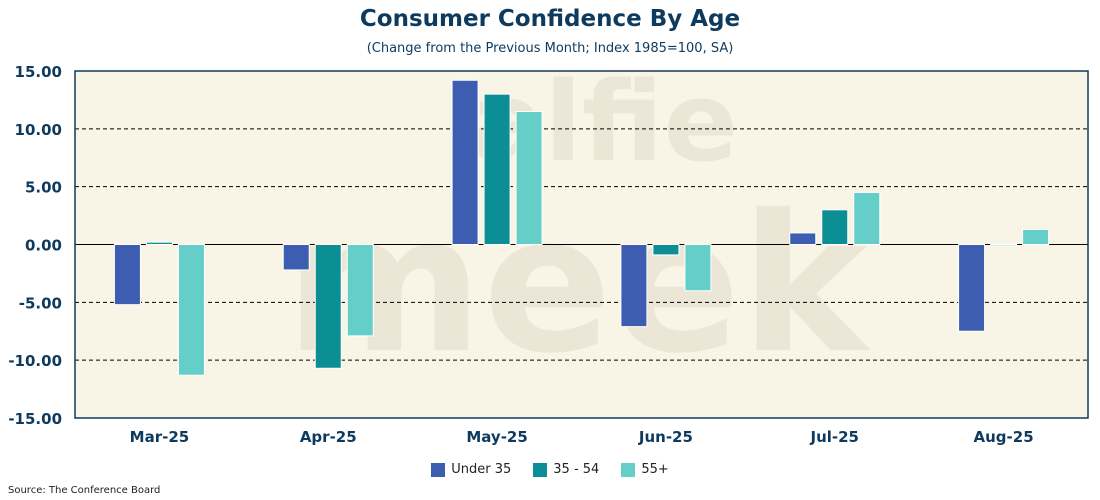 This screenshot has height=500, width=1100. What do you see at coordinates (698, 268) in the screenshot?
I see `bar-55--jun-25` at bounding box center [698, 268].